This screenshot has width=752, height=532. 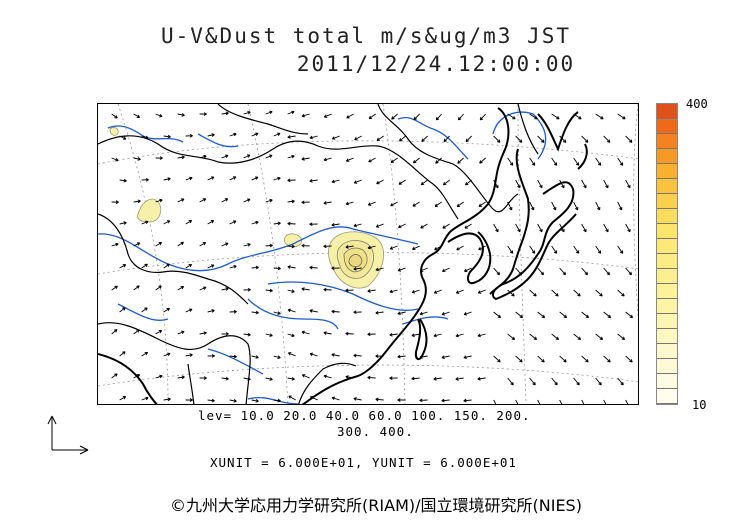 I want to click on chart-title-variables: U-V&Dust total m/s&ug/m3 JST, so click(x=365, y=36).